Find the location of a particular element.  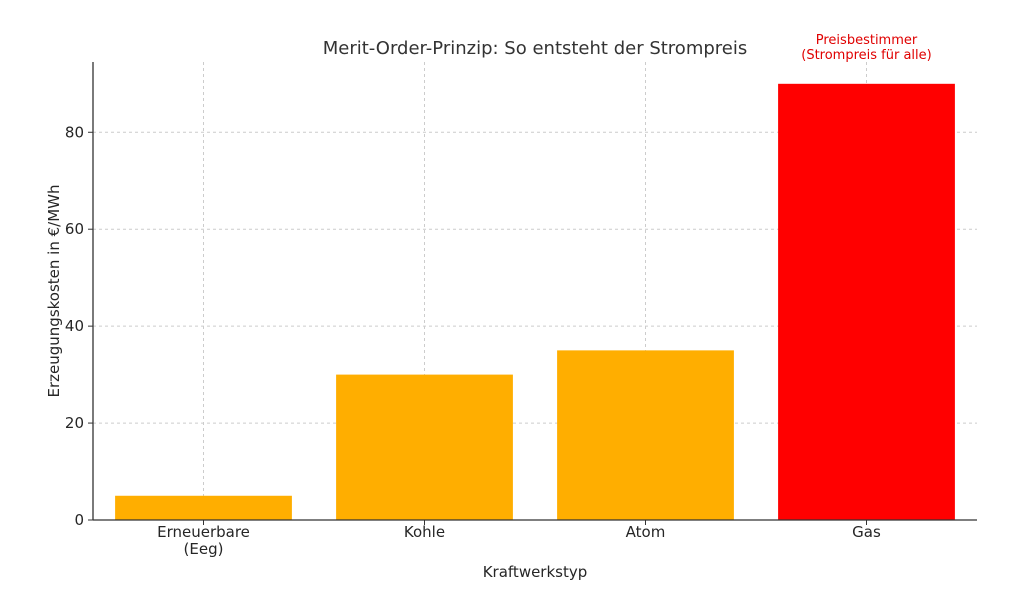

x-tick-label: Gas is located at coordinates (866, 532).